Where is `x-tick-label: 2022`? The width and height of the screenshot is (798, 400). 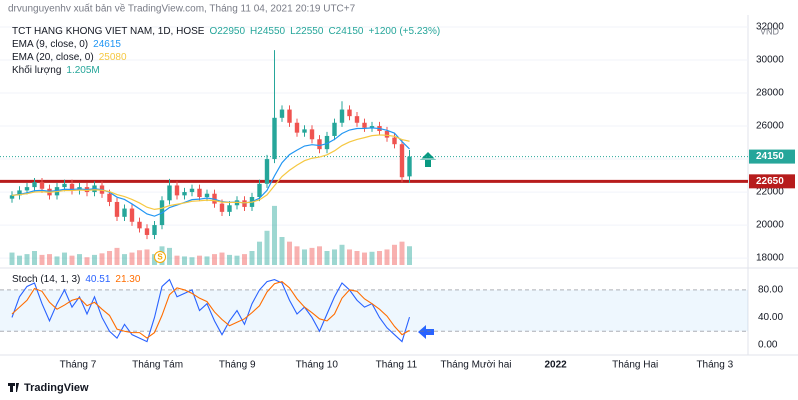 x-tick-label: 2022 is located at coordinates (555, 365).